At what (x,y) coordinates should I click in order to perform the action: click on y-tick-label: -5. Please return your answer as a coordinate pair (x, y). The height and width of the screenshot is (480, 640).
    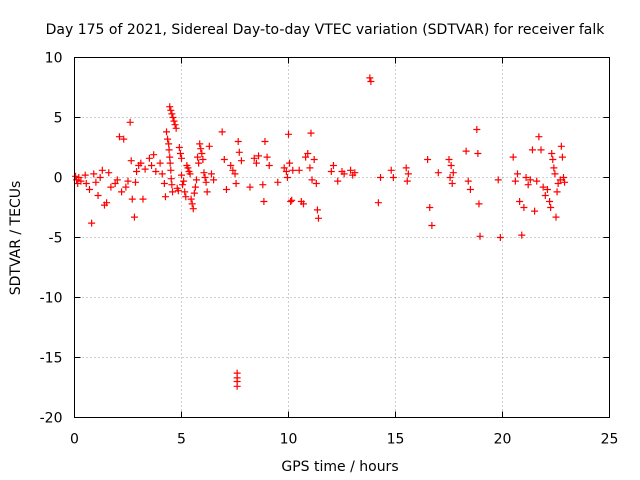
    Looking at the image, I should click on (56, 239).